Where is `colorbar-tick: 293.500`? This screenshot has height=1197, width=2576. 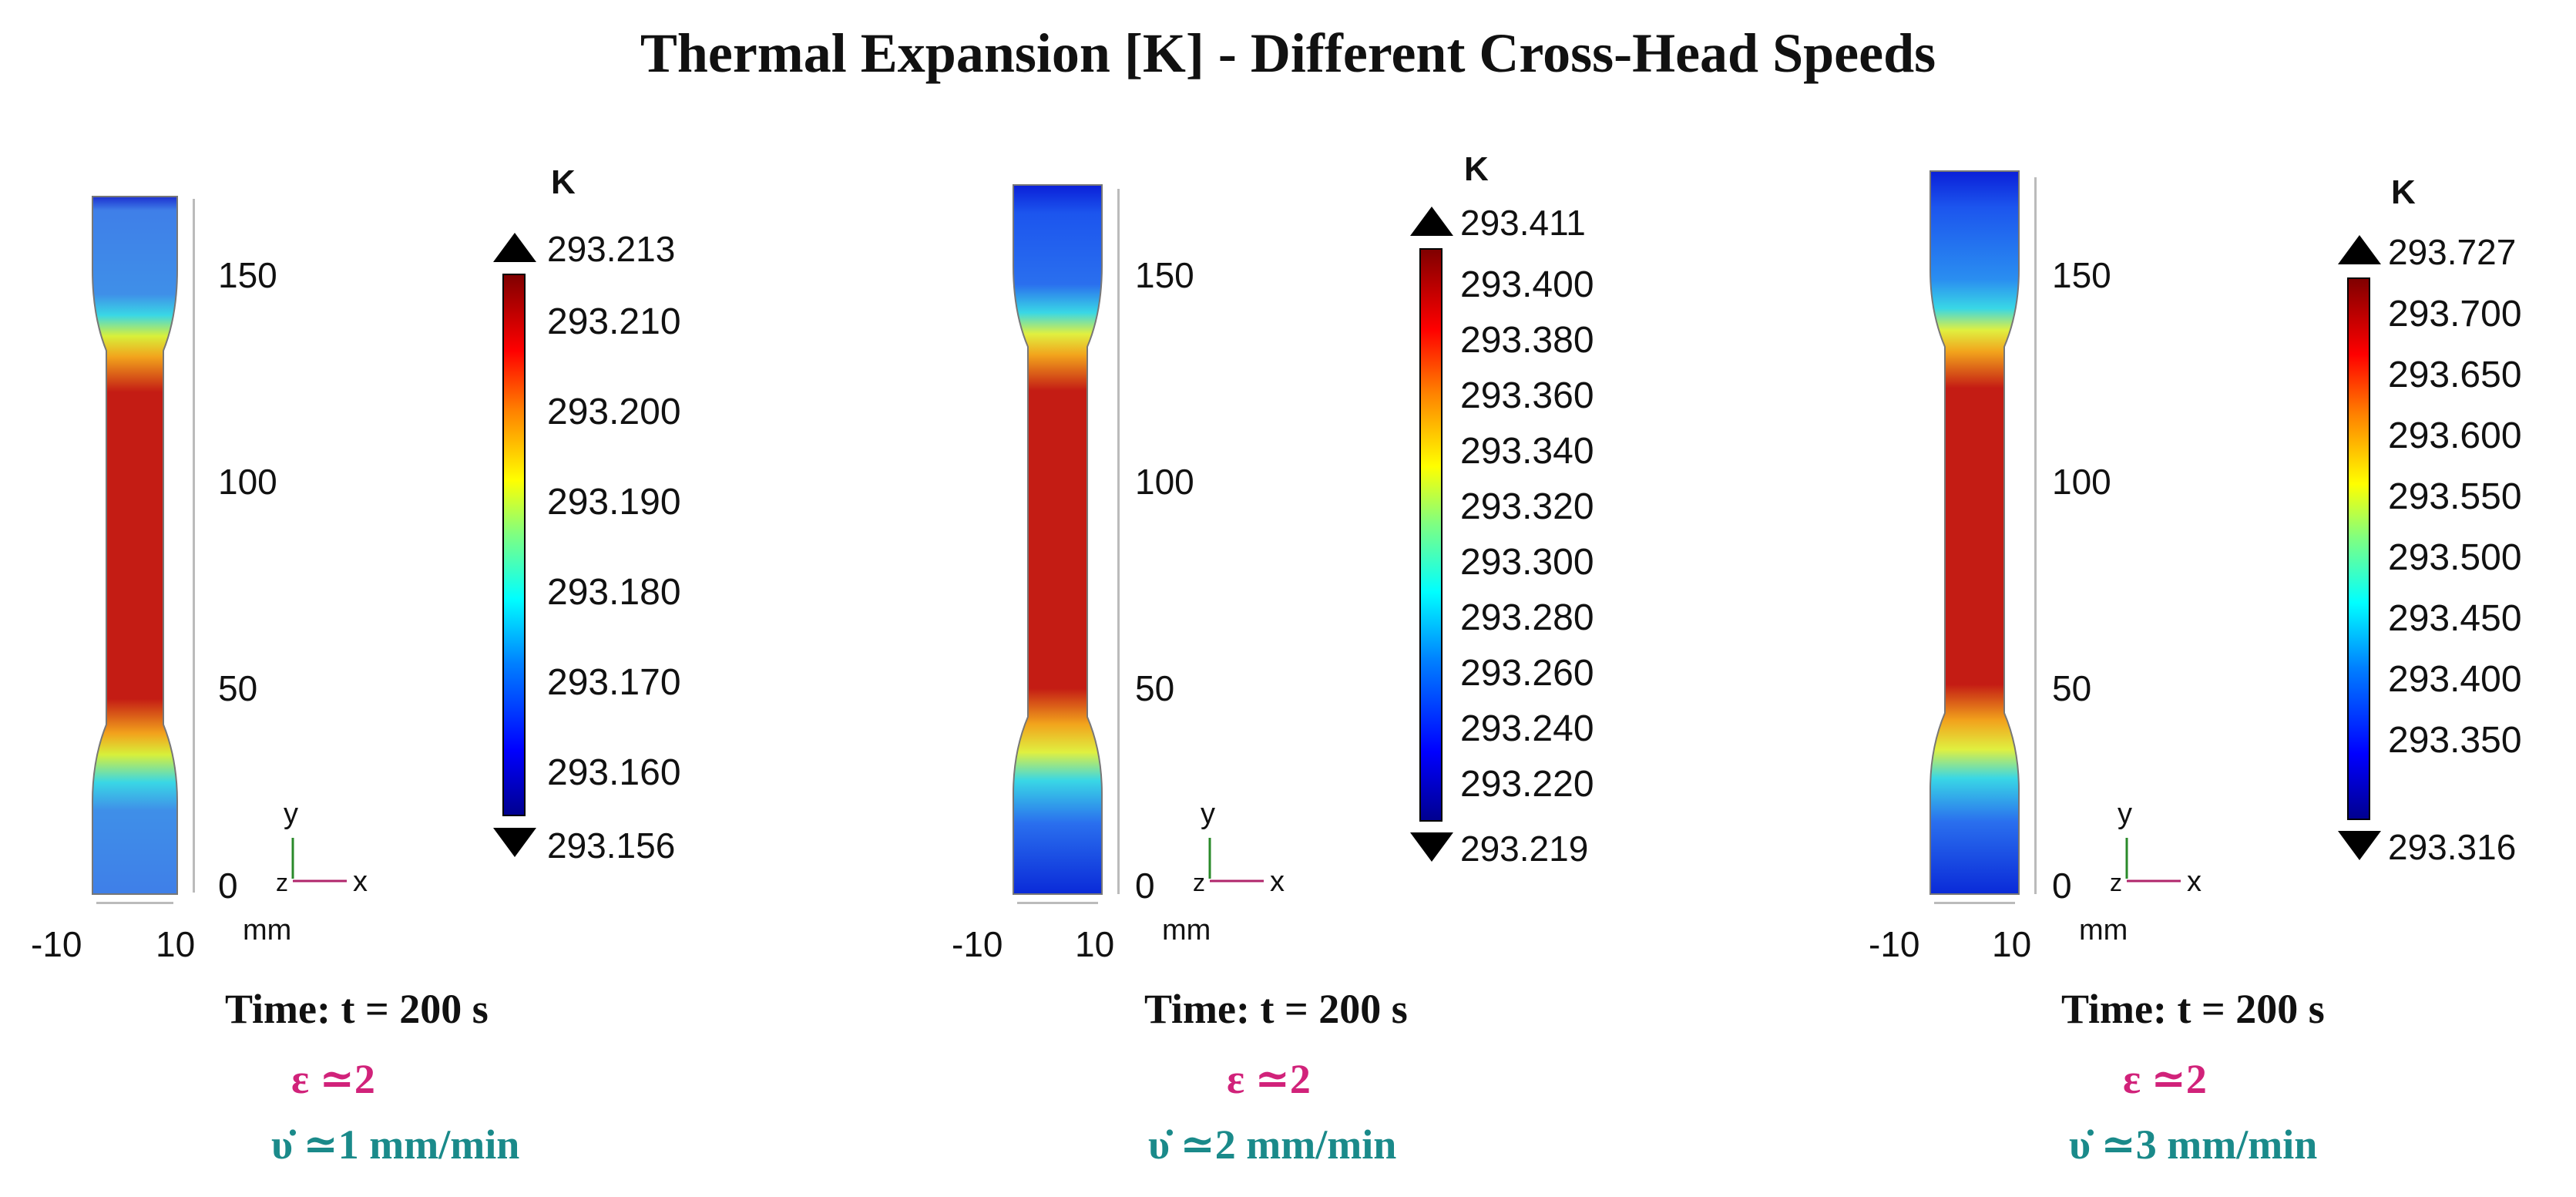
colorbar-tick: 293.500 is located at coordinates (2455, 557).